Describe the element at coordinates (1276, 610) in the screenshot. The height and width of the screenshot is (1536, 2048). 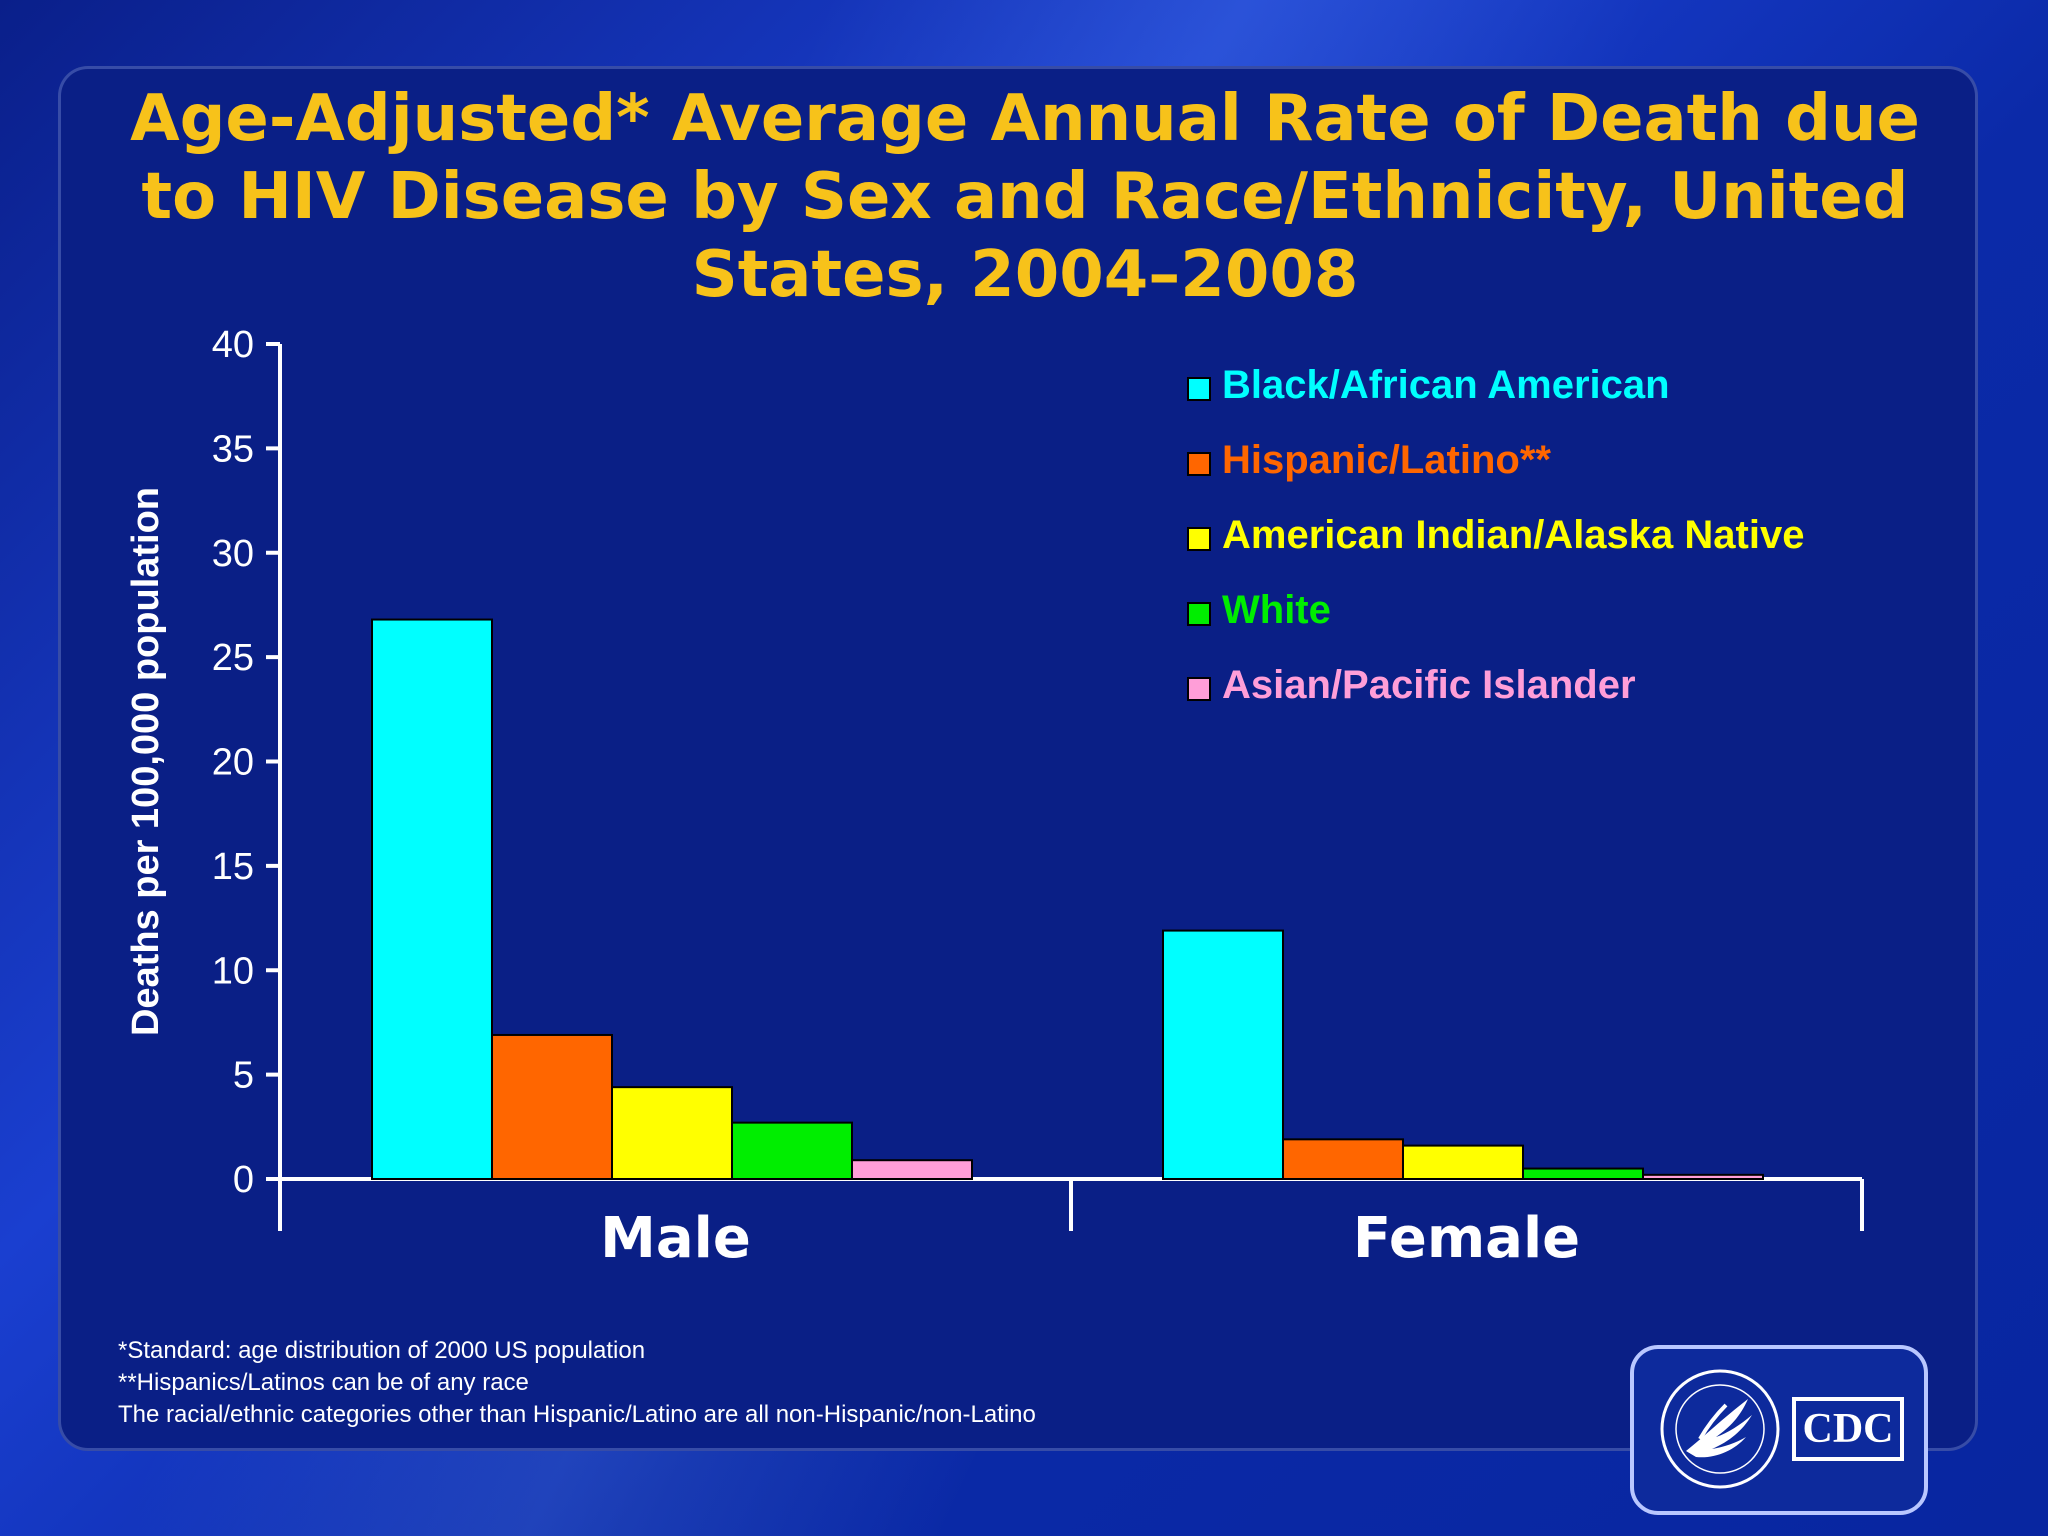
I see `legend-label: White` at that location.